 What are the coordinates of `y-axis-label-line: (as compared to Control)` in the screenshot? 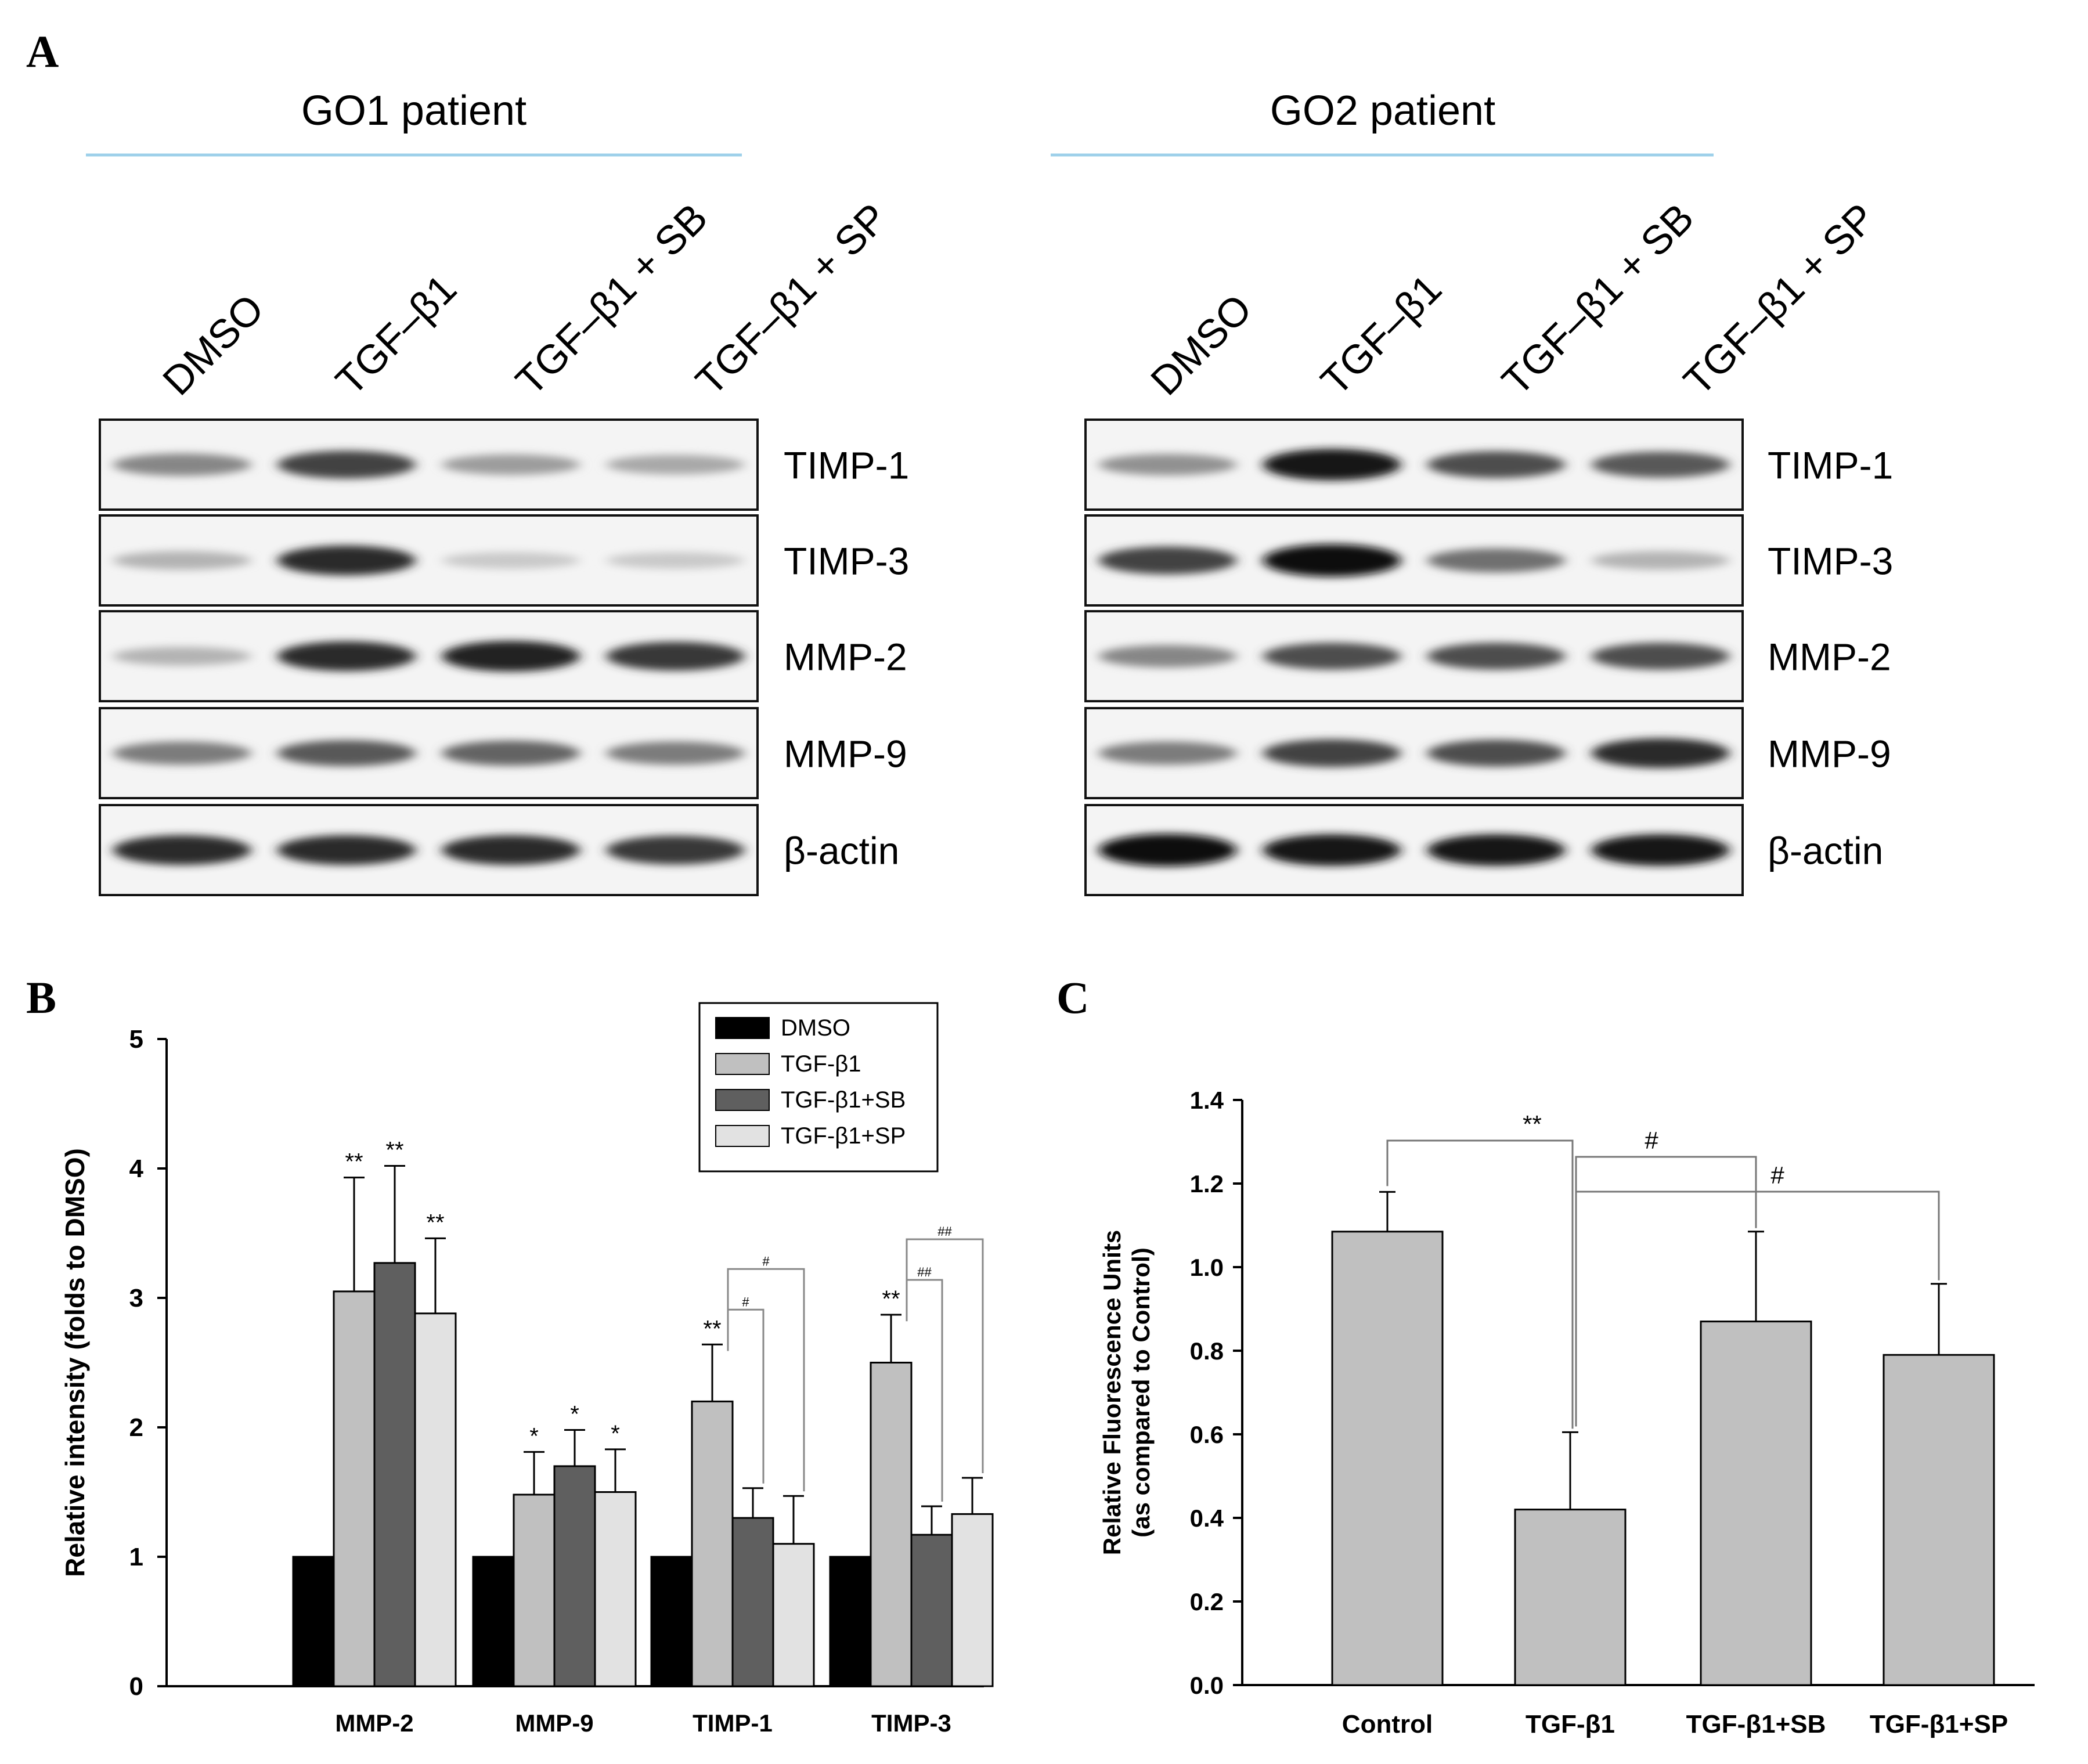 It's located at (1141, 1392).